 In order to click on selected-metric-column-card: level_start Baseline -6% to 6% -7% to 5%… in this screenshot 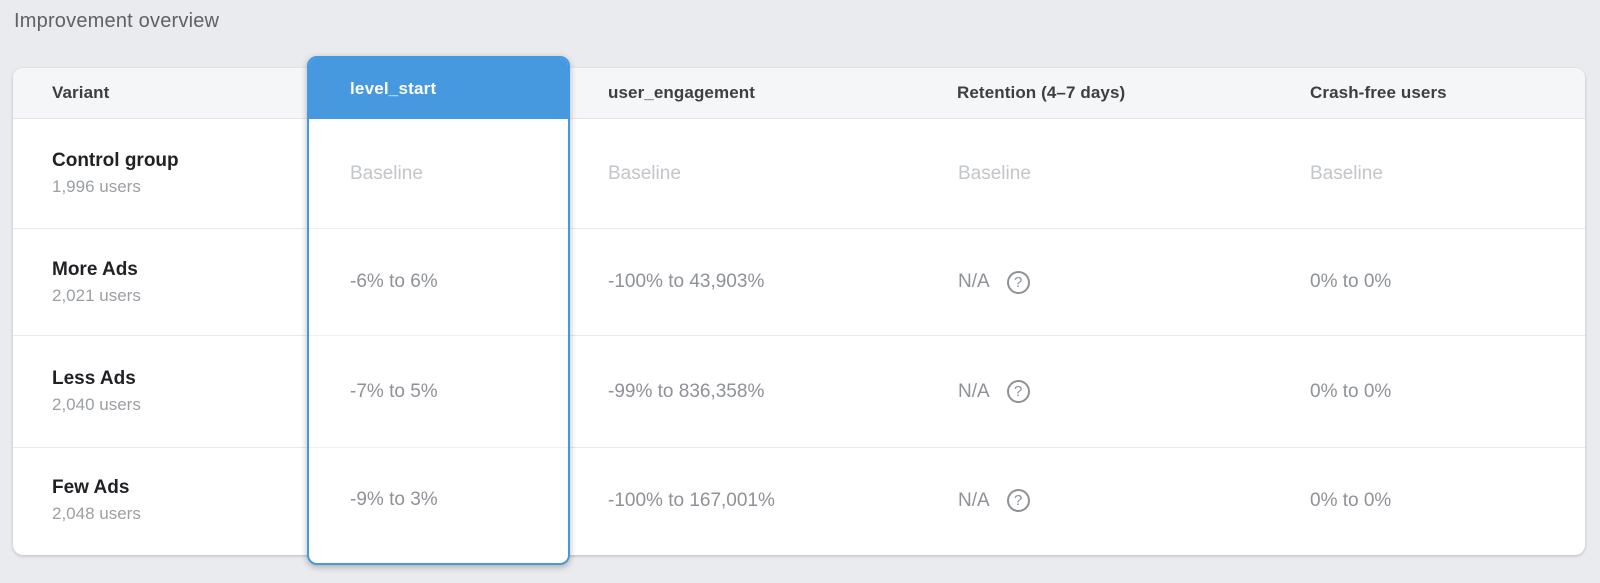, I will do `click(438, 310)`.